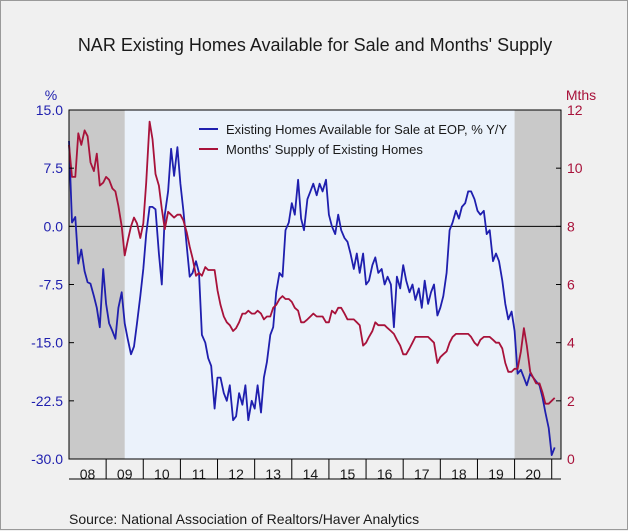 The image size is (628, 531). What do you see at coordinates (199, 474) in the screenshot?
I see `x-axis-tick-label: 11` at bounding box center [199, 474].